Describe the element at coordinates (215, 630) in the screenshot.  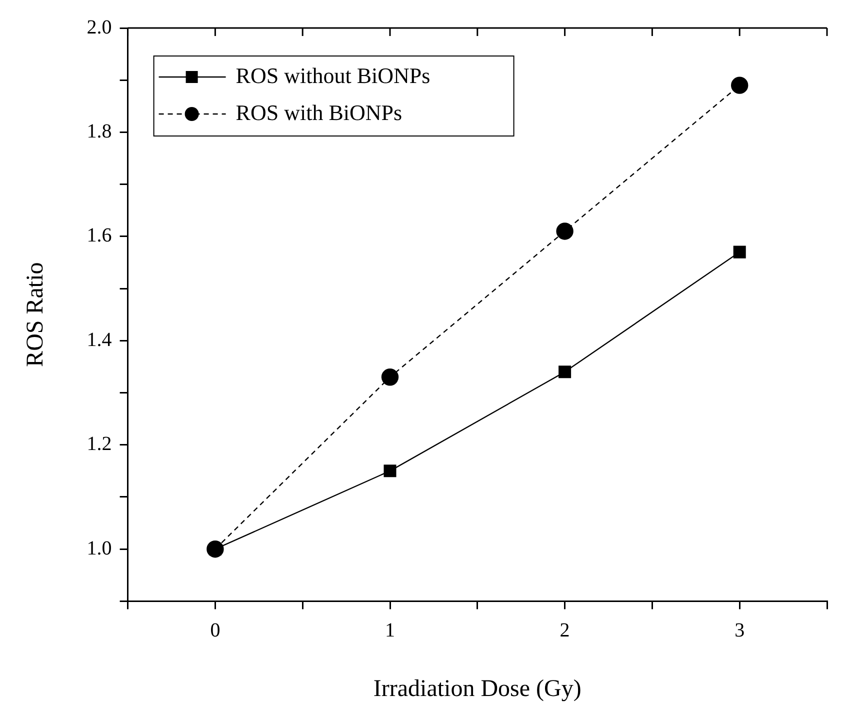
I see `x-tick-label: 0` at that location.